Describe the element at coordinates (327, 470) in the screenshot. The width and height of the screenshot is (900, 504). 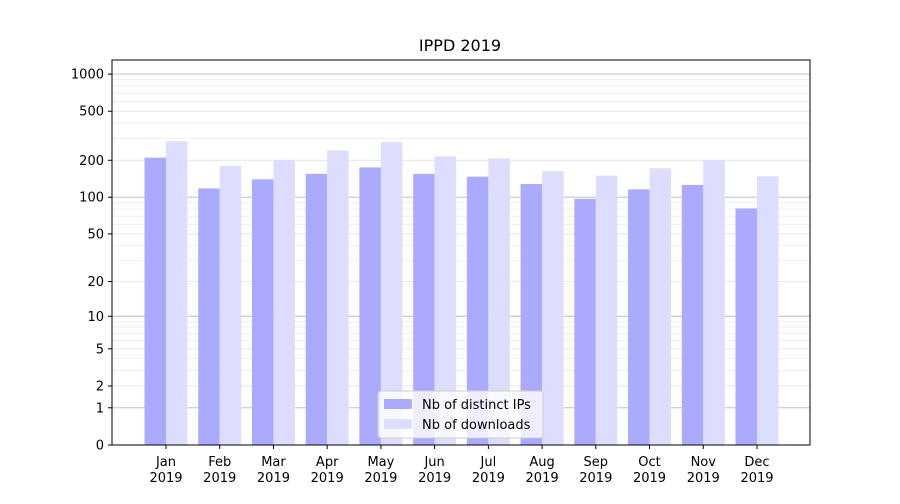
I see `x-tick-label: Apr 2019` at that location.